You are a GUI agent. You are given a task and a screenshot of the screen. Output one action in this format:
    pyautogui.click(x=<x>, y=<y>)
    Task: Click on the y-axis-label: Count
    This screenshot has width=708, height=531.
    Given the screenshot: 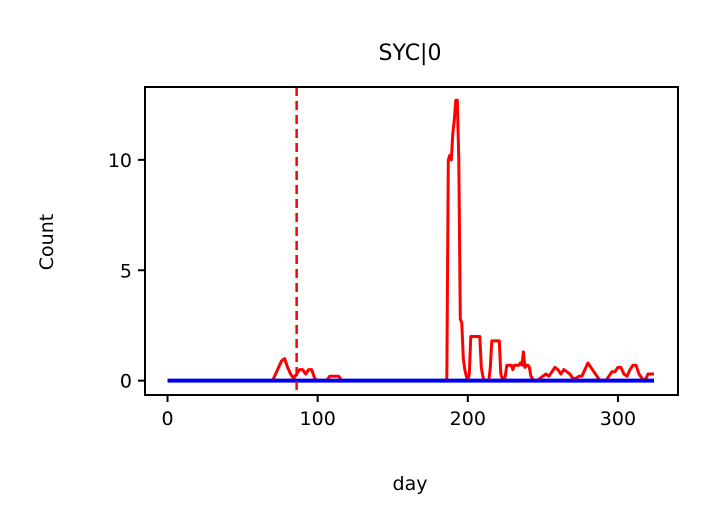 What is the action you would take?
    pyautogui.click(x=47, y=242)
    